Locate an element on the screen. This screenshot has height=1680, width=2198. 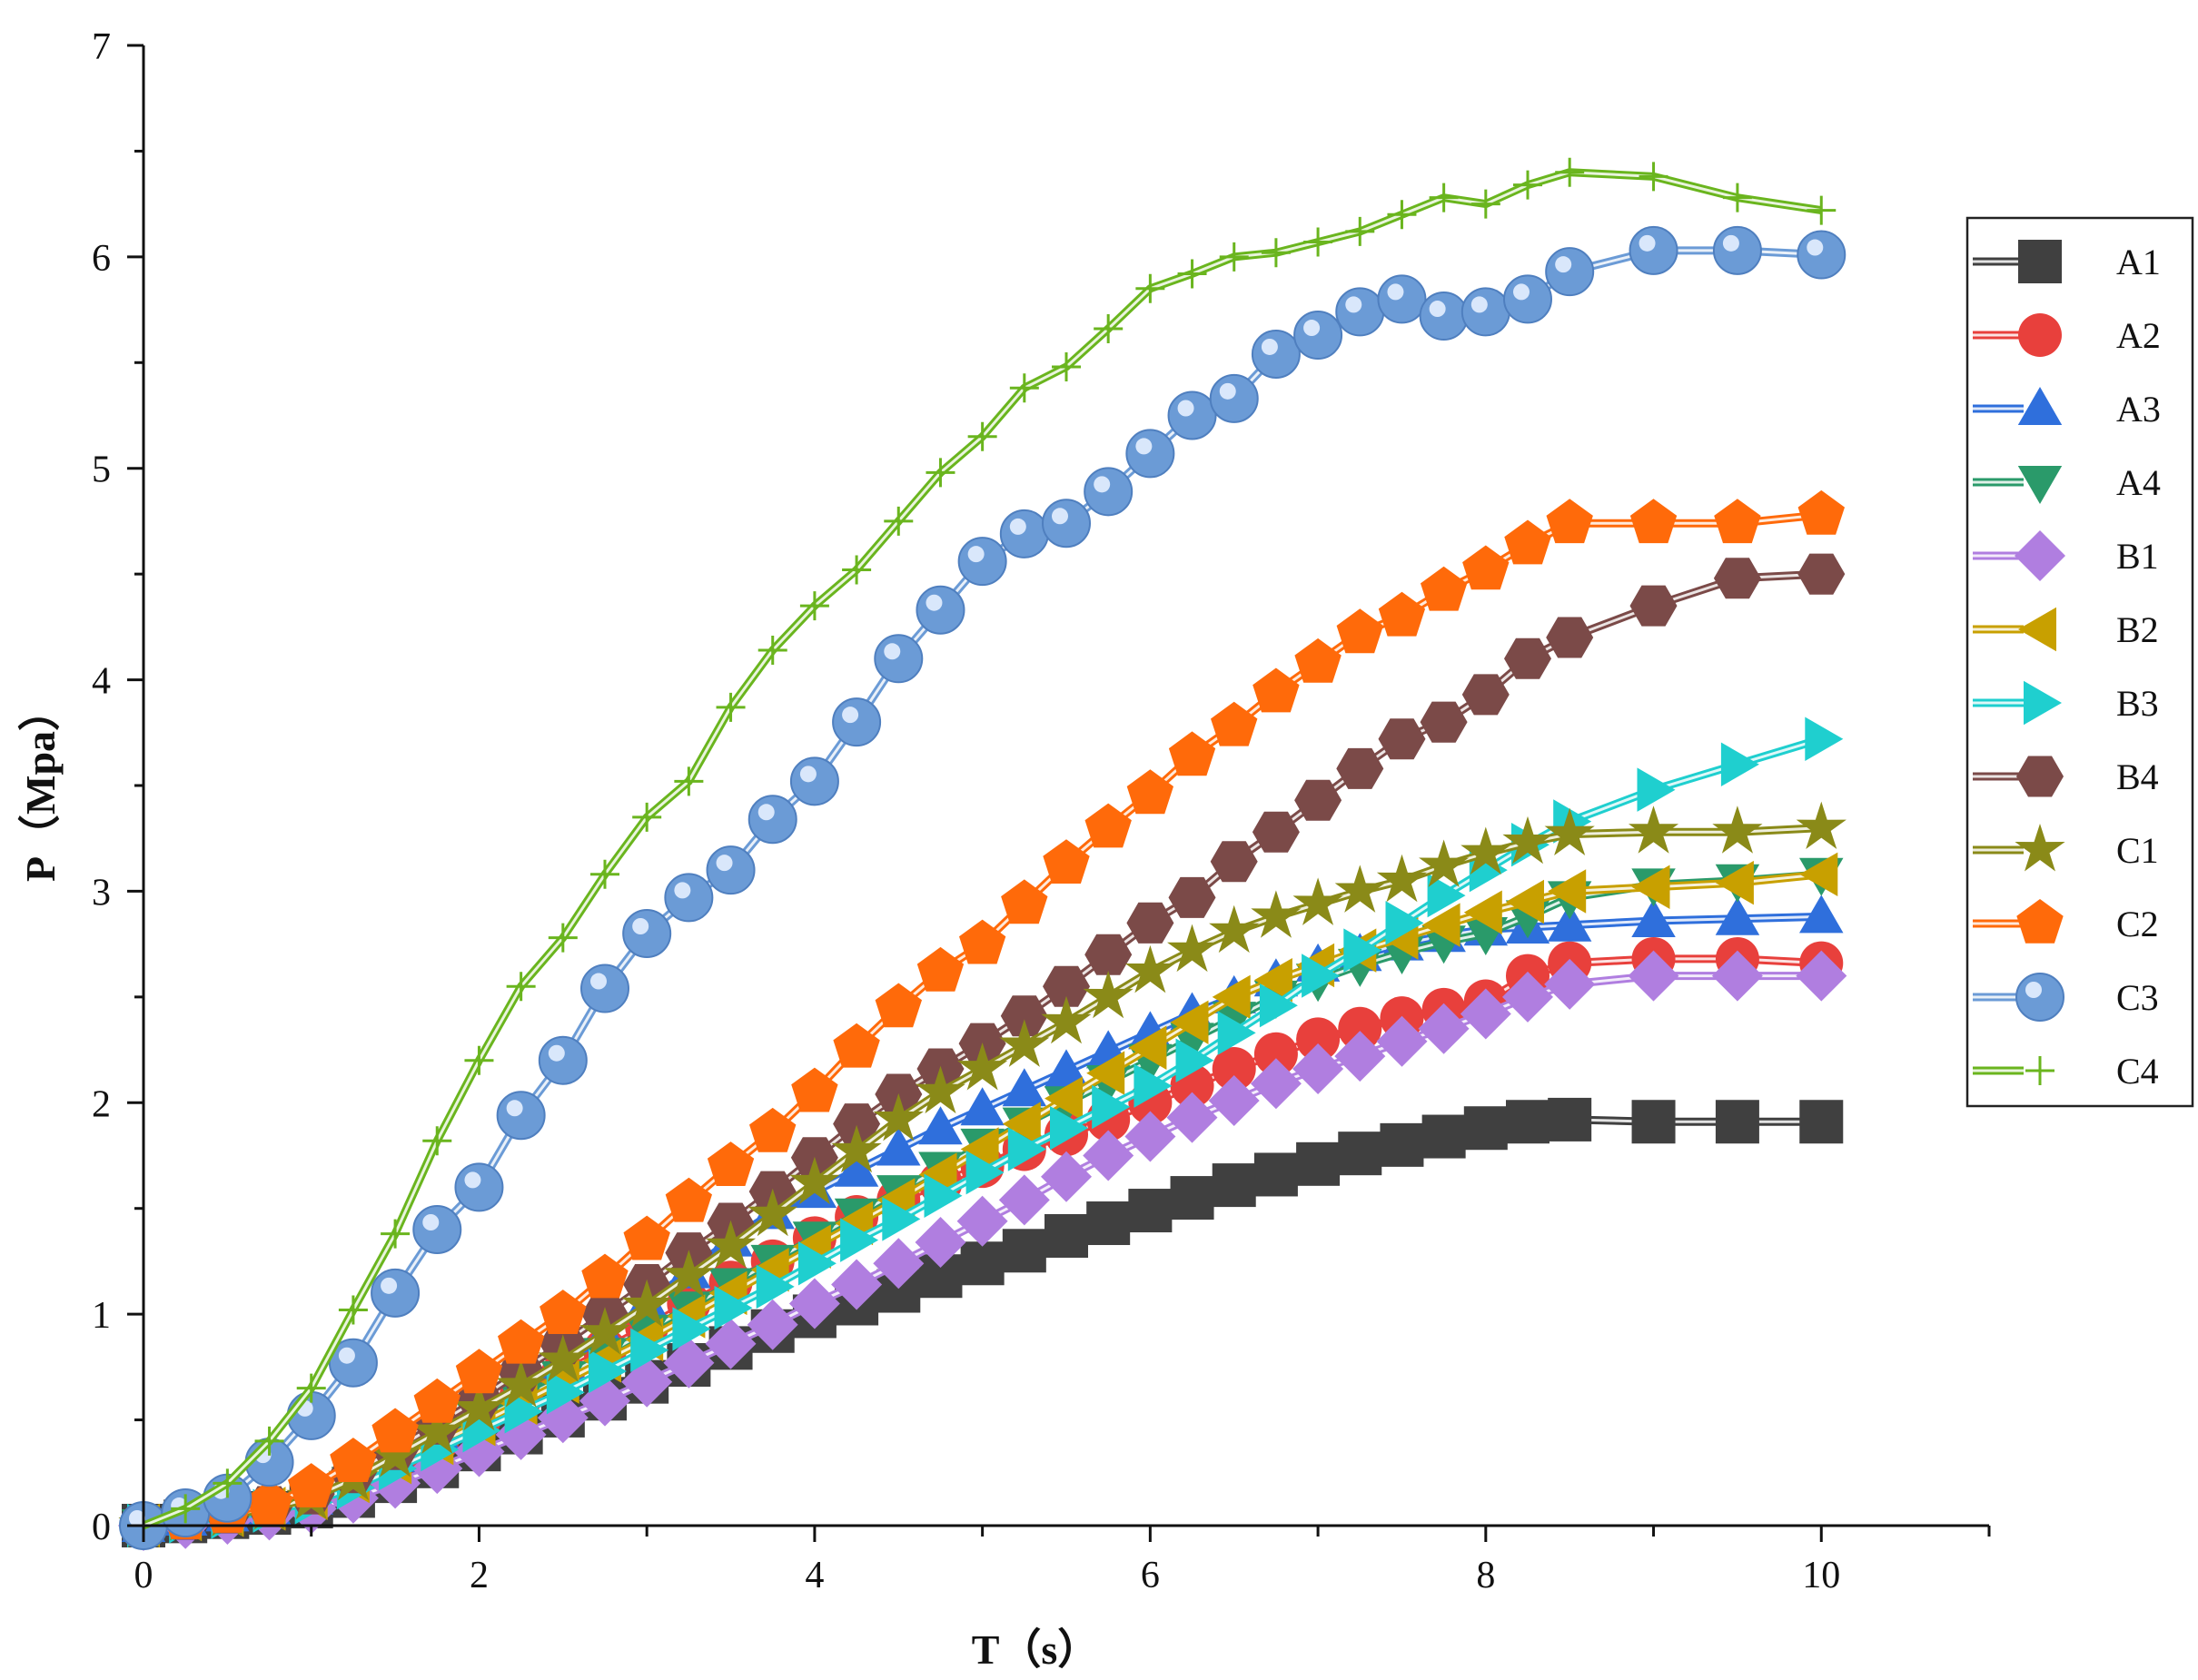
legend-marker-a4 is located at coordinates (2040, 485).